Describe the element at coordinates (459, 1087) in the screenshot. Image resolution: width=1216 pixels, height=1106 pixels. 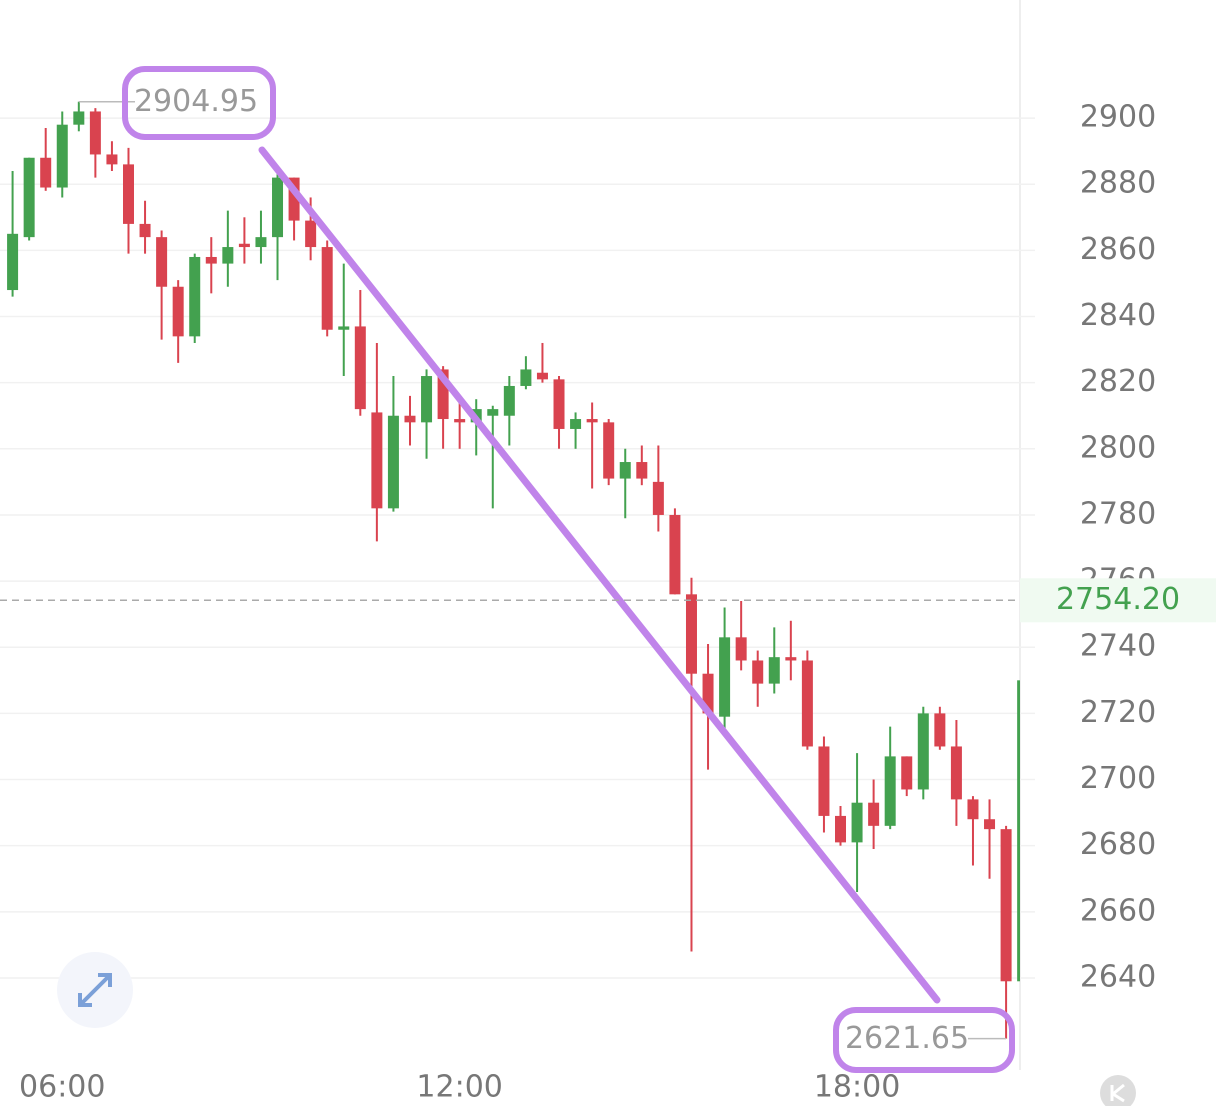
I see `x-tick-label: 12:00` at that location.